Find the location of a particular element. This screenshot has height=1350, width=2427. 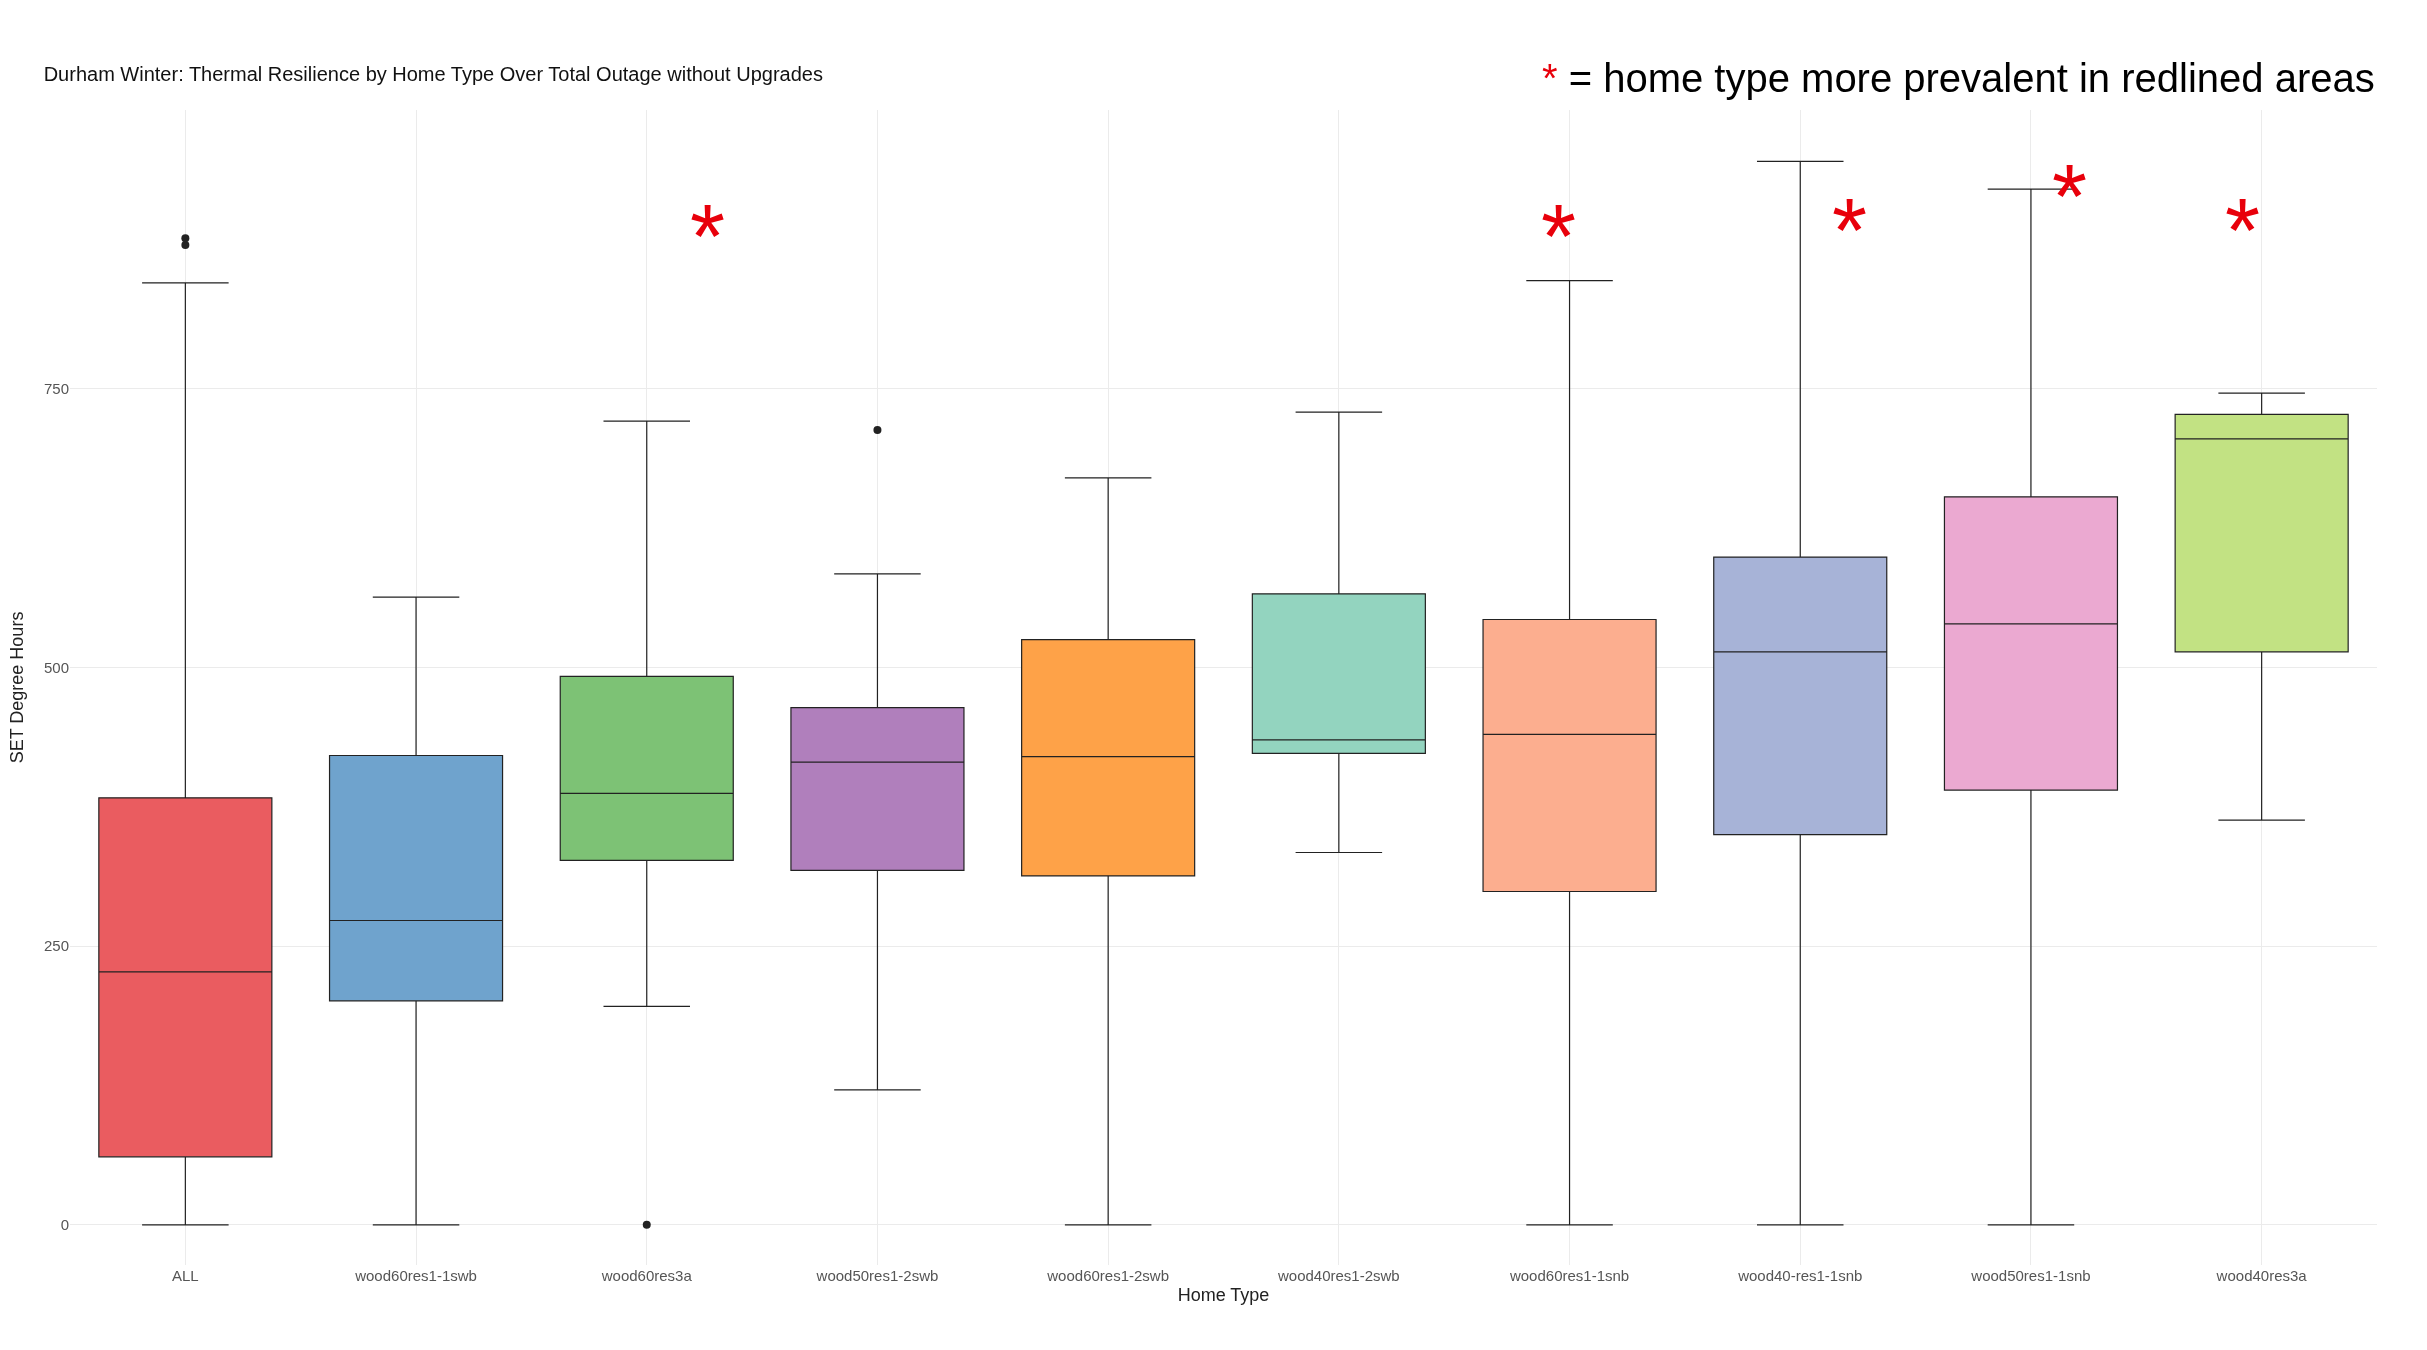

x-tick-label: wood60res1-1swb is located at coordinates (415, 1275).